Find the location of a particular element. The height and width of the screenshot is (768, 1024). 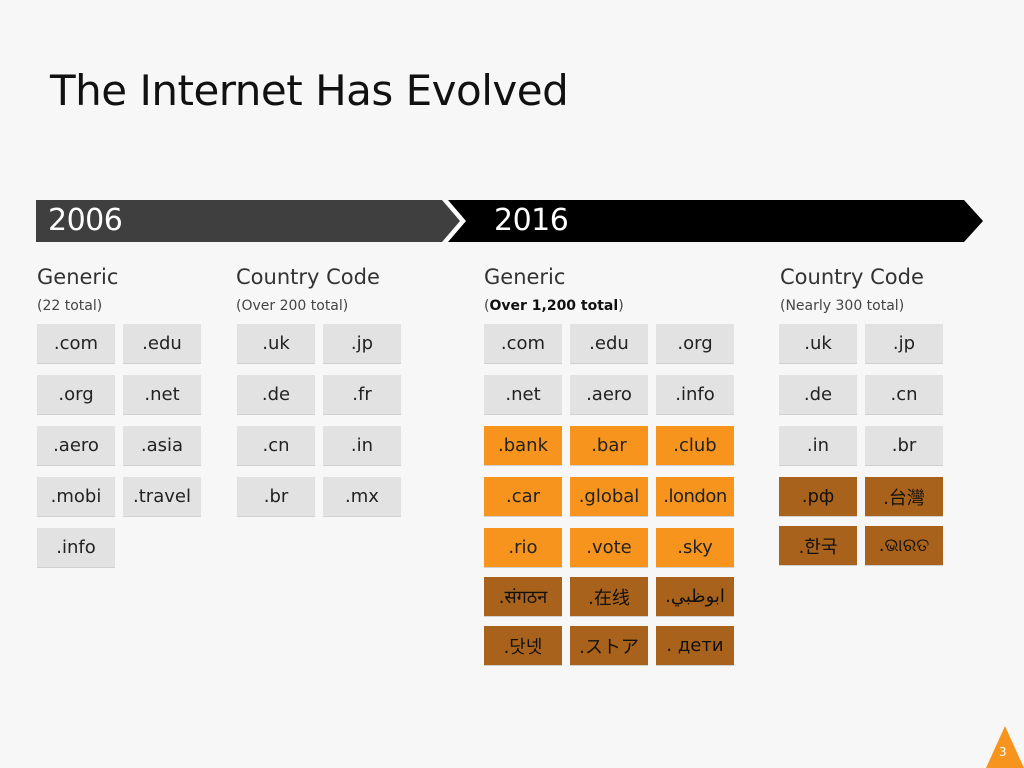

tld-tile-new: .car is located at coordinates (523, 497).